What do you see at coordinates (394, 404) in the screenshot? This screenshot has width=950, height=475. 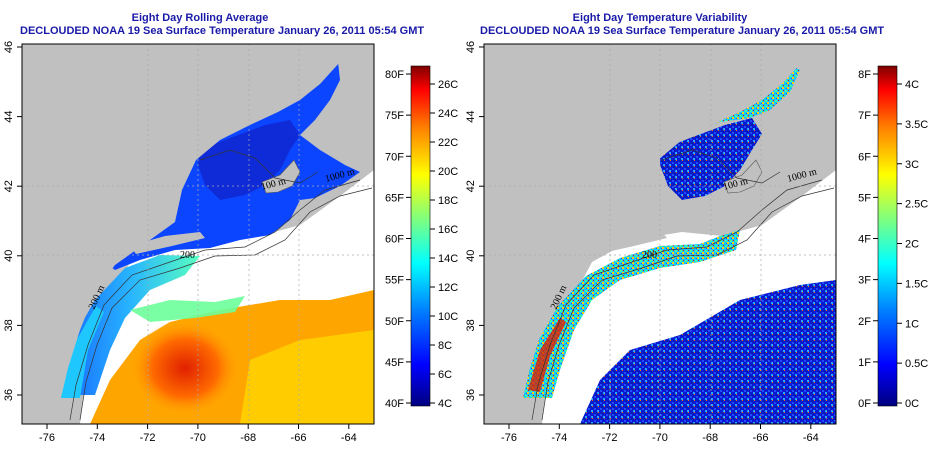 I see `left-colorbar-f-label: 40F` at bounding box center [394, 404].